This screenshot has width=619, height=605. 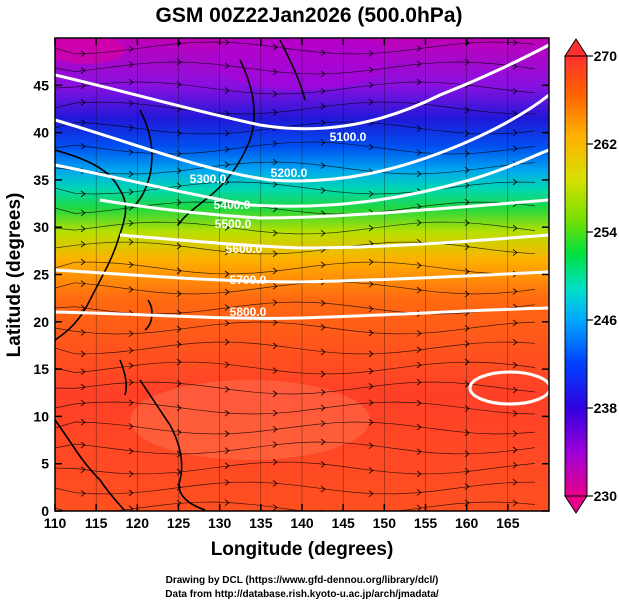 What do you see at coordinates (606, 232) in the screenshot?
I see `colorbar-tick-label: 254` at bounding box center [606, 232].